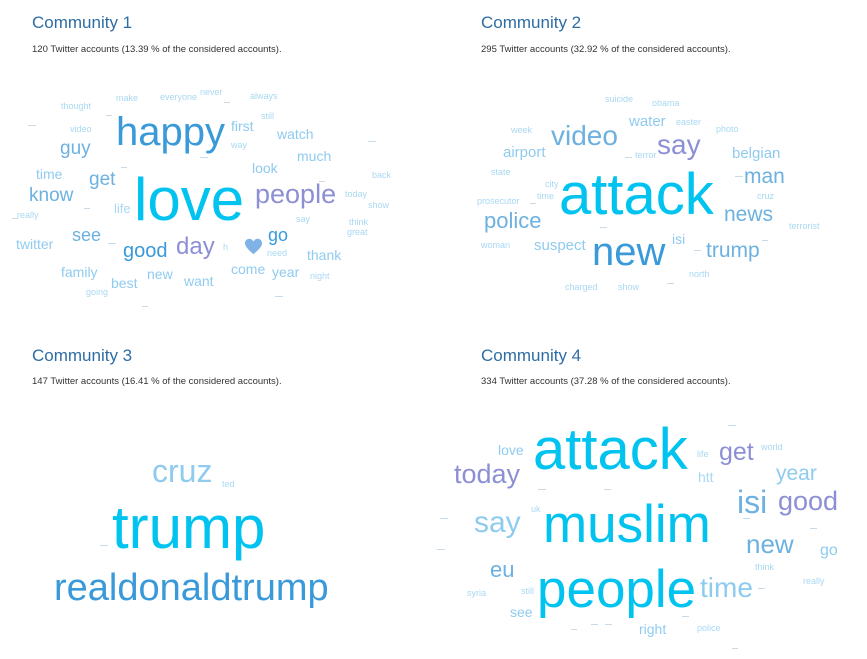 The height and width of the screenshot is (659, 867). What do you see at coordinates (324, 255) in the screenshot?
I see `cloud-word: thank` at bounding box center [324, 255].